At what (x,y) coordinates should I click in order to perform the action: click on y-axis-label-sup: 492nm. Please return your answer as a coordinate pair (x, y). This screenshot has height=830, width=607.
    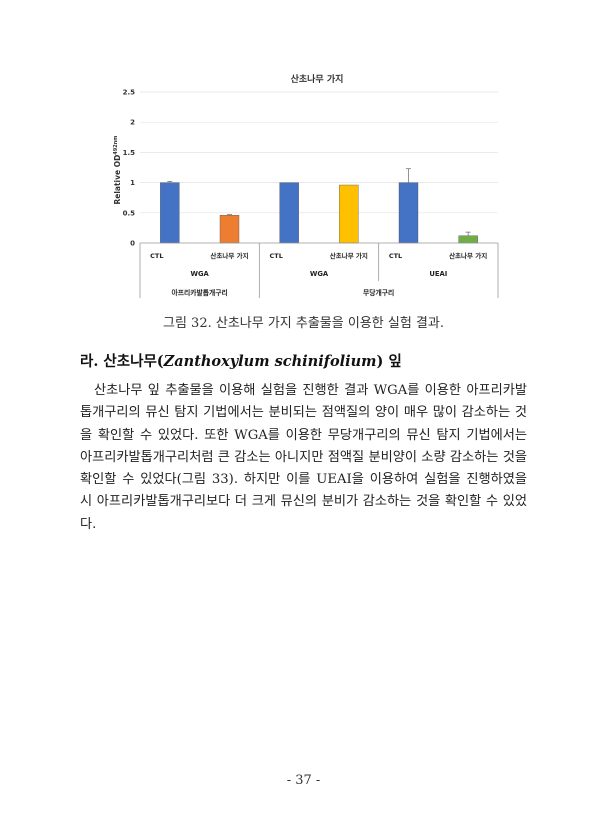
    Looking at the image, I should click on (116, 144).